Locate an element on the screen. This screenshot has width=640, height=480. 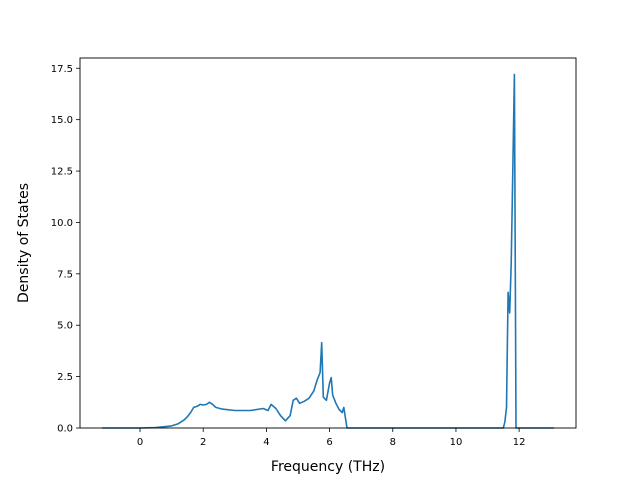
x-tick-label: 2 is located at coordinates (203, 442).